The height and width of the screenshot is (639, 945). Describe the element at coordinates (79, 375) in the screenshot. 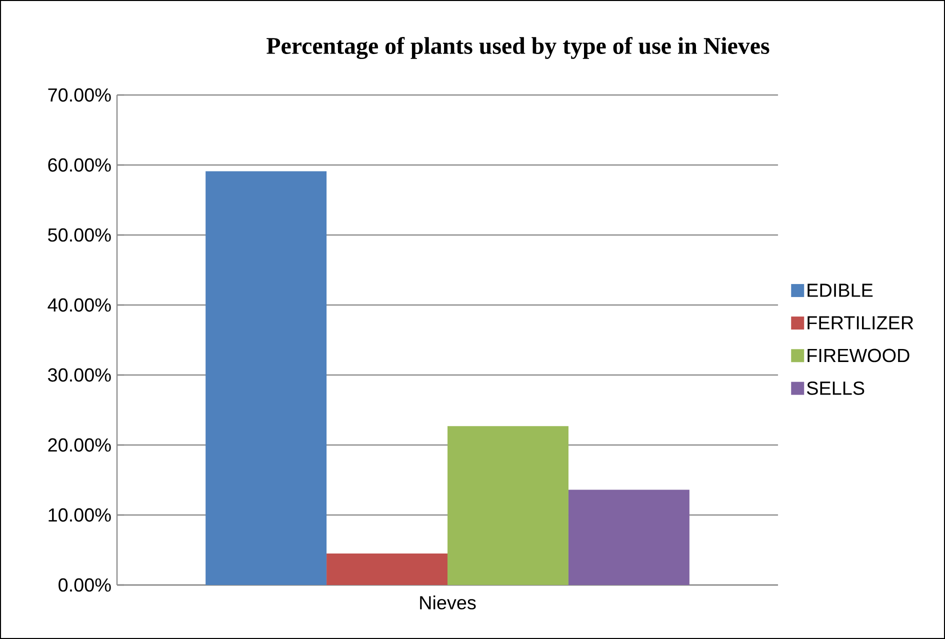

I see `y-tick-label: 30.00%` at that location.